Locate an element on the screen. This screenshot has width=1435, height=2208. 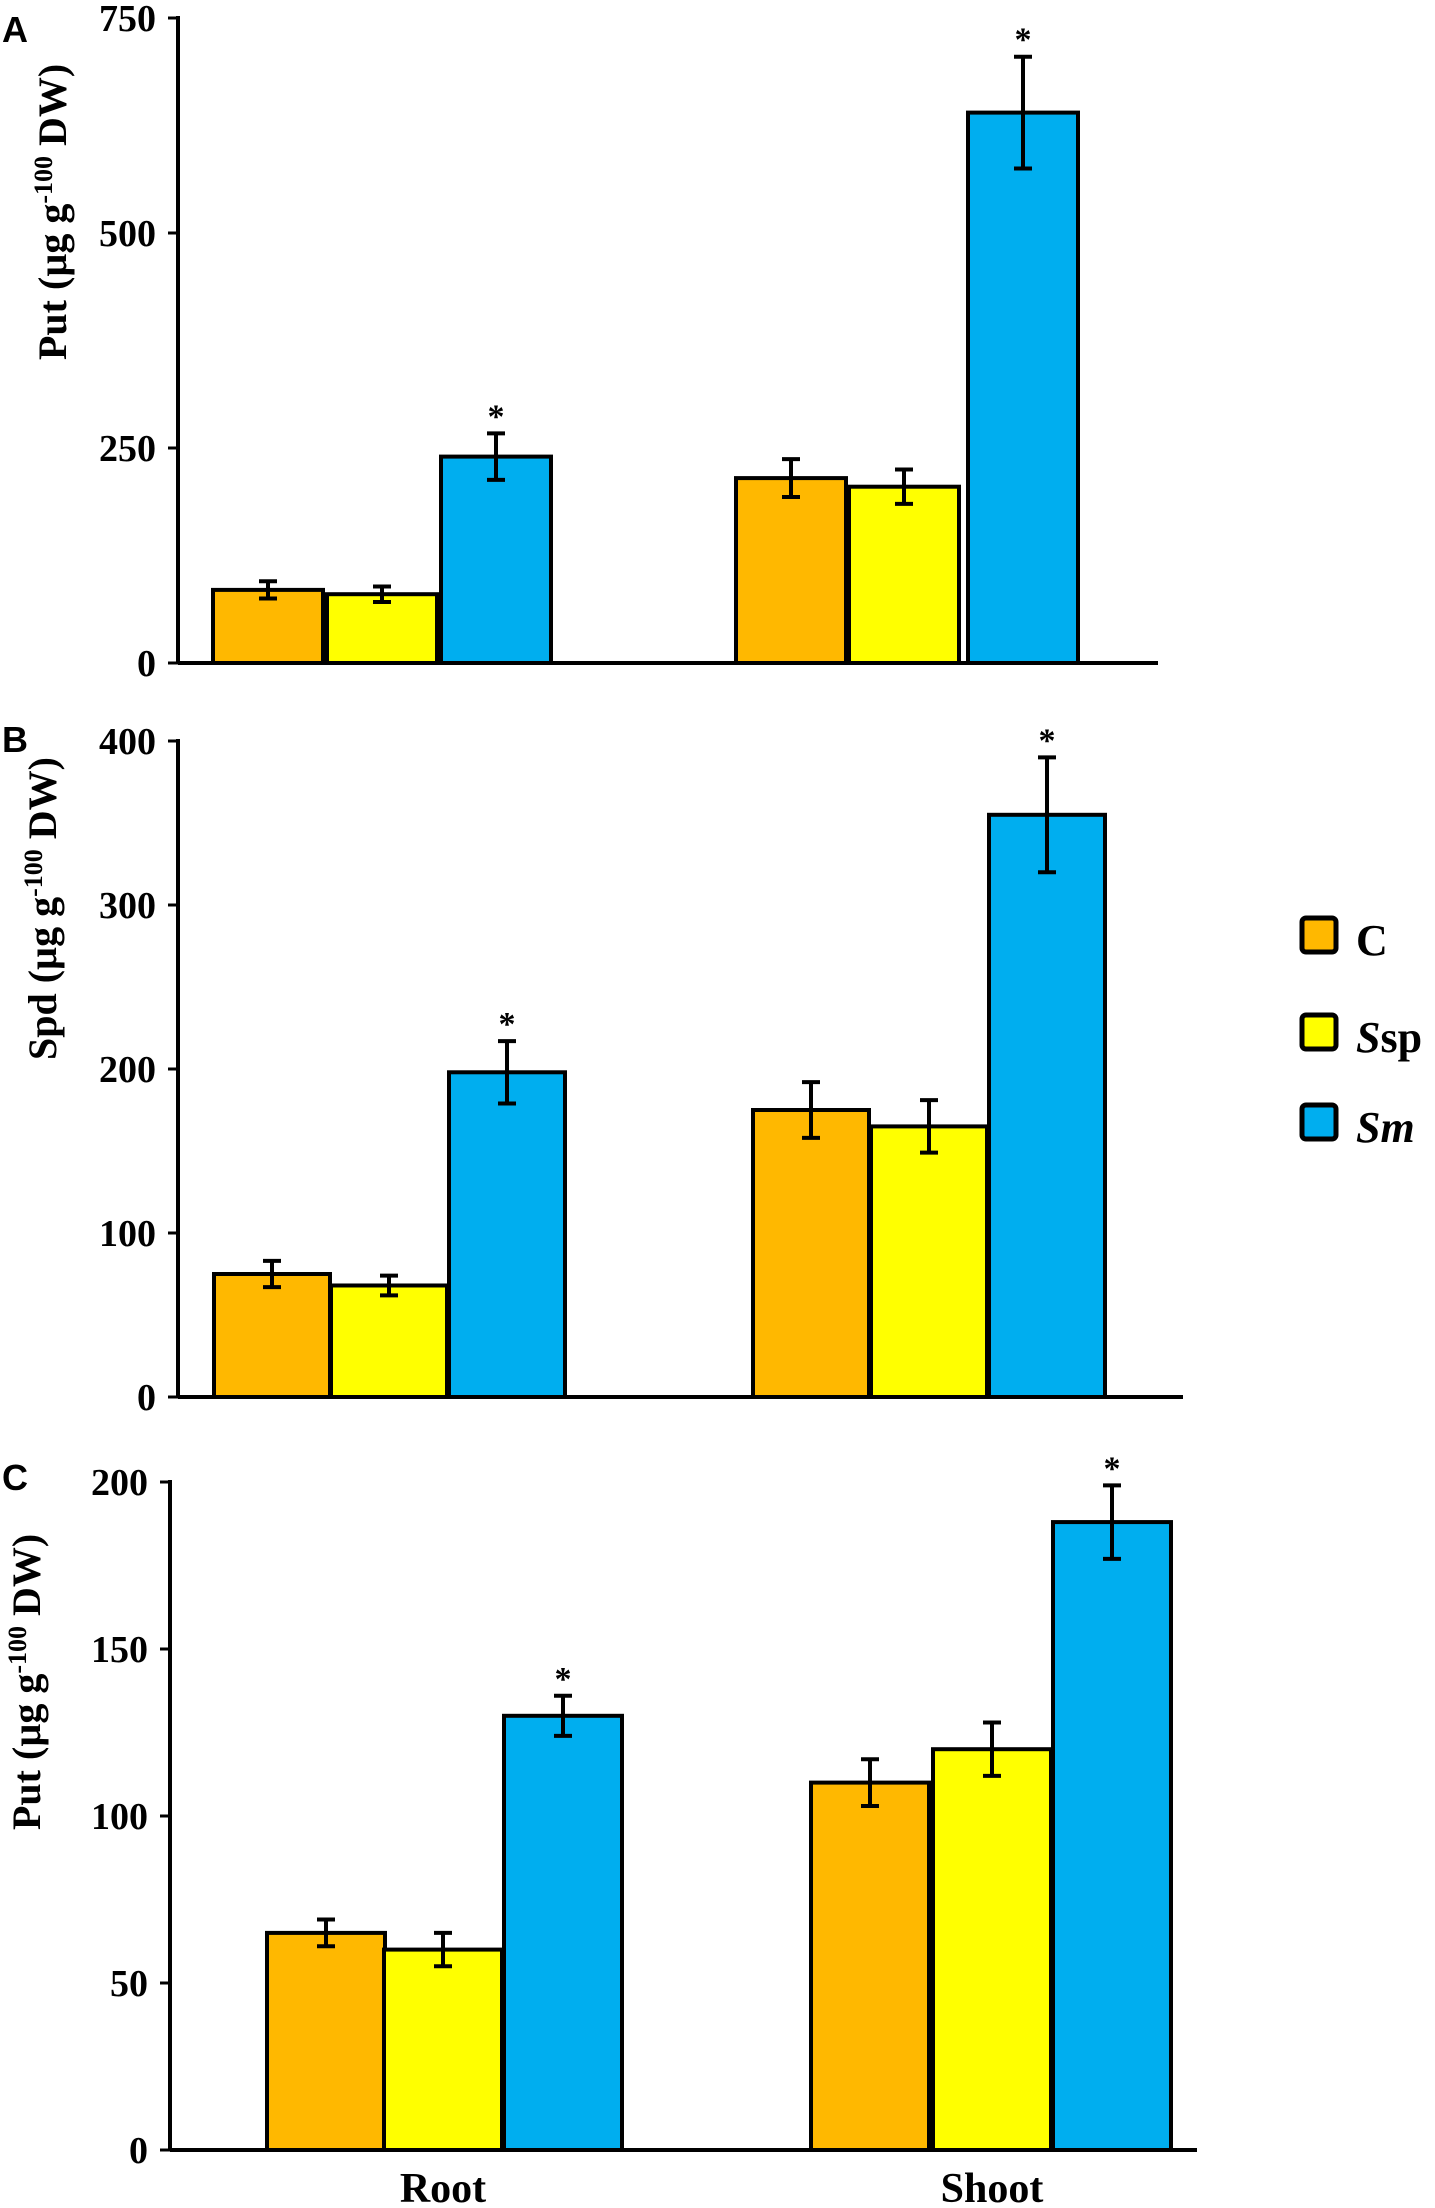
legend-item-c: C is located at coordinates (1343, 940).